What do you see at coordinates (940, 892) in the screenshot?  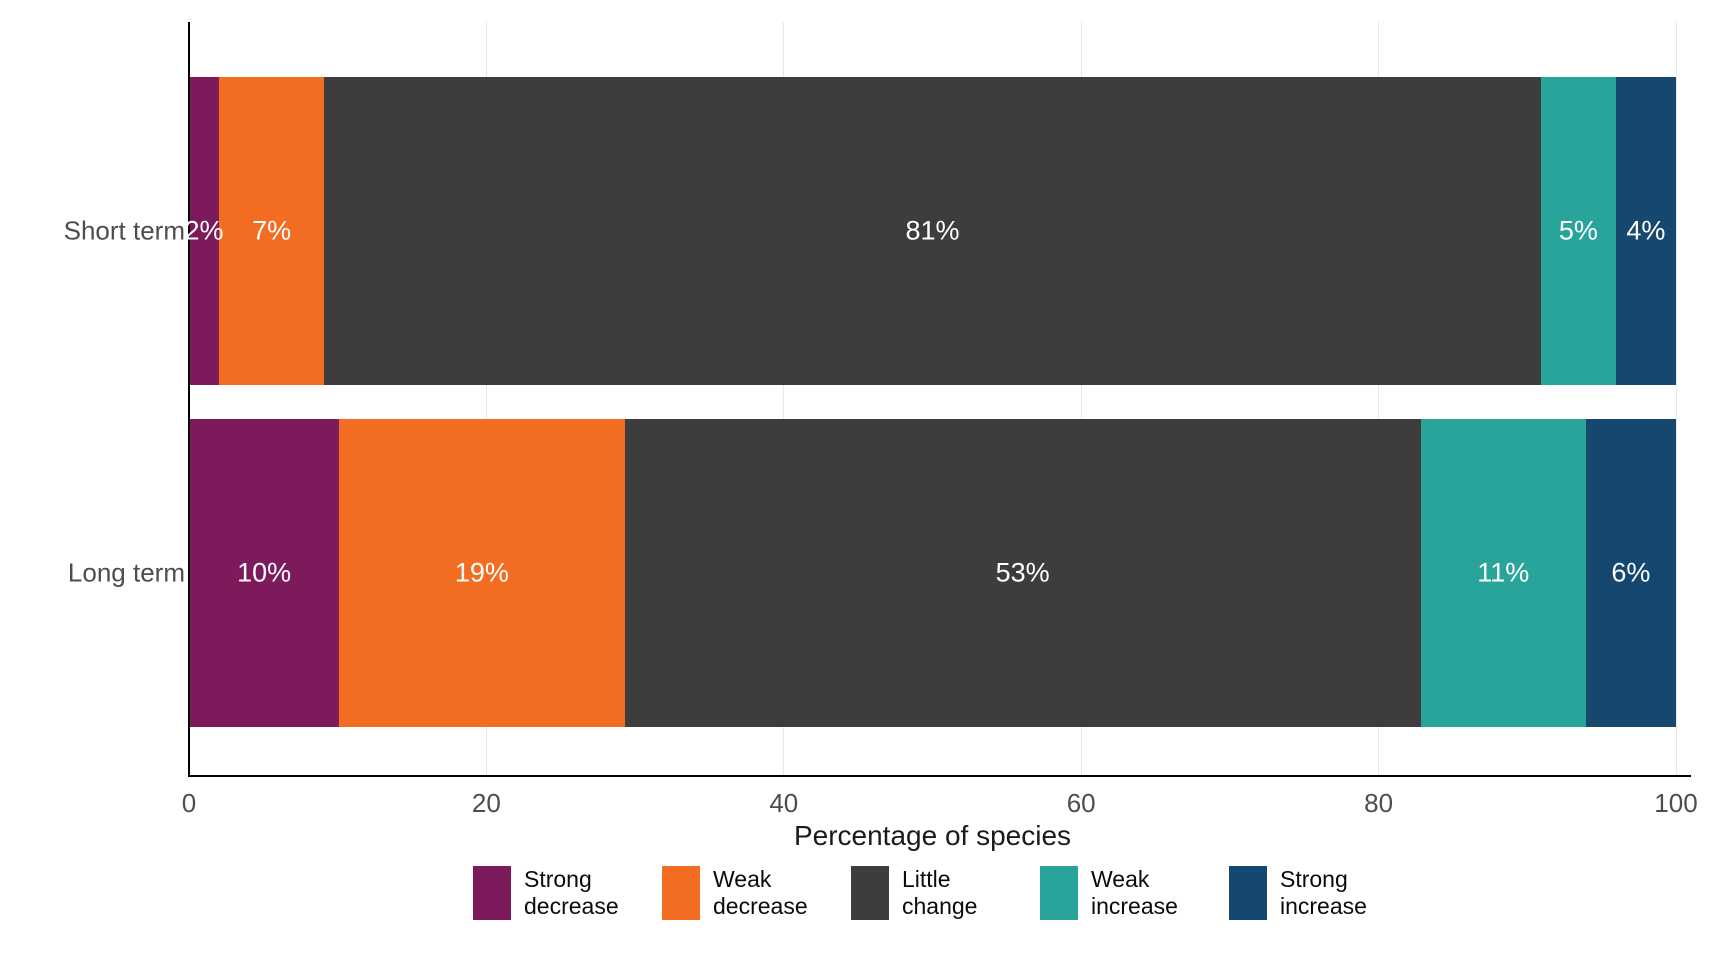 I see `legend-label: Little change` at bounding box center [940, 892].